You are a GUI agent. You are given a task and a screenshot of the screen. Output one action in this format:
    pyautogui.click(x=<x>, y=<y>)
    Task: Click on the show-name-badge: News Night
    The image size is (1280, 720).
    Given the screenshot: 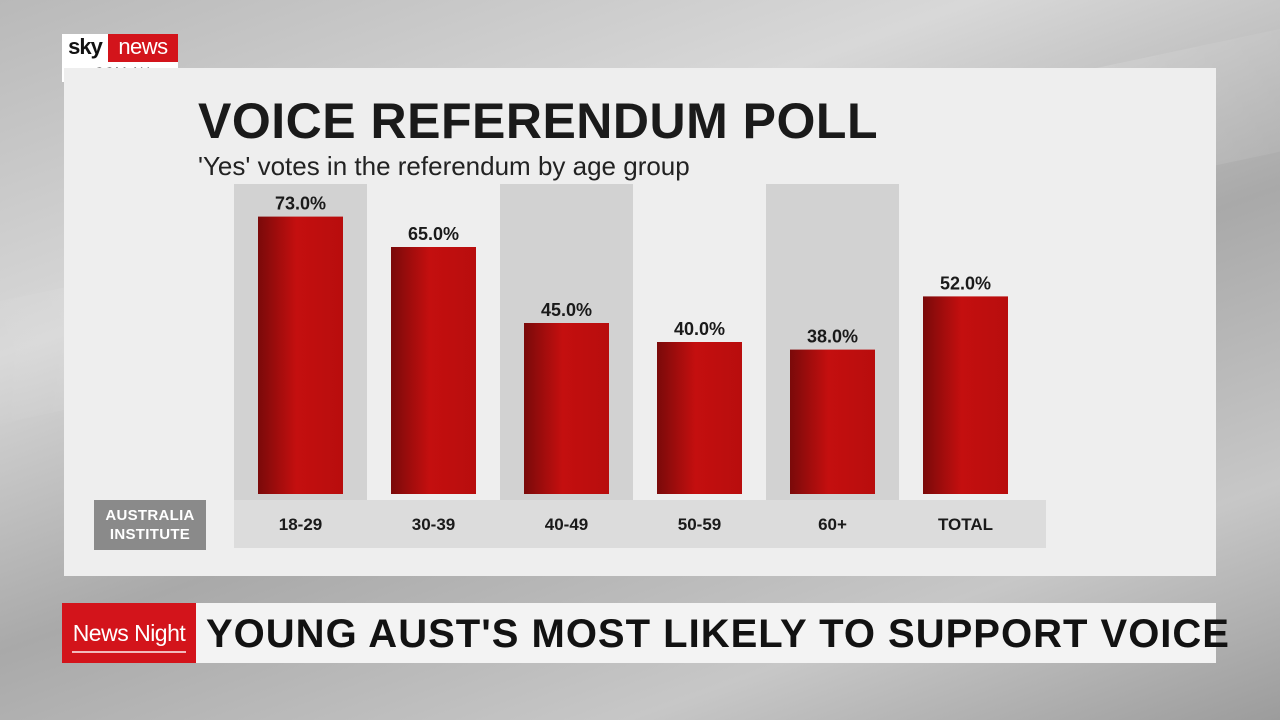 What is the action you would take?
    pyautogui.click(x=129, y=633)
    